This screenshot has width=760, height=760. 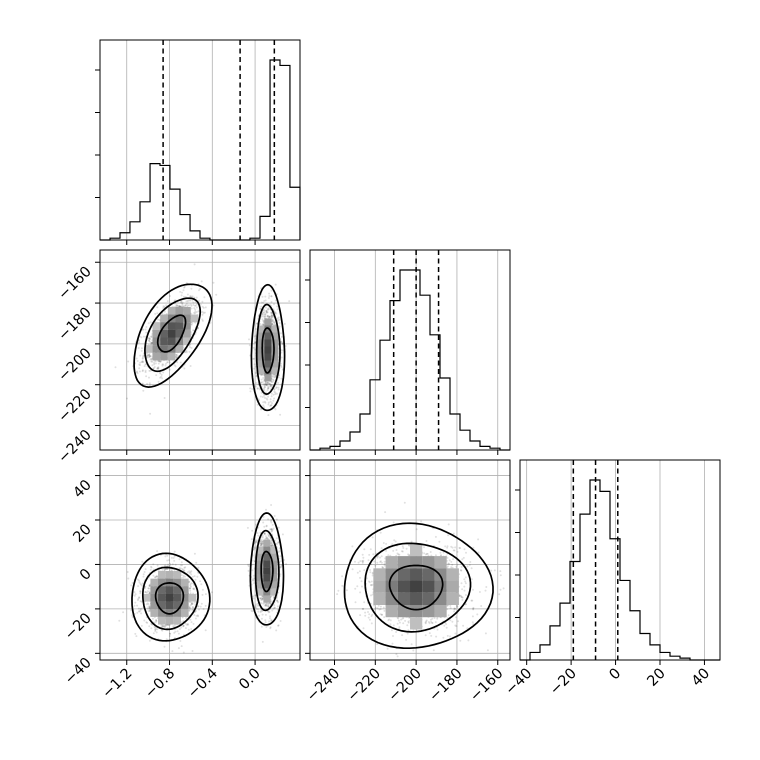 What do you see at coordinates (268, 350) in the screenshot?
I see `density-cells` at bounding box center [268, 350].